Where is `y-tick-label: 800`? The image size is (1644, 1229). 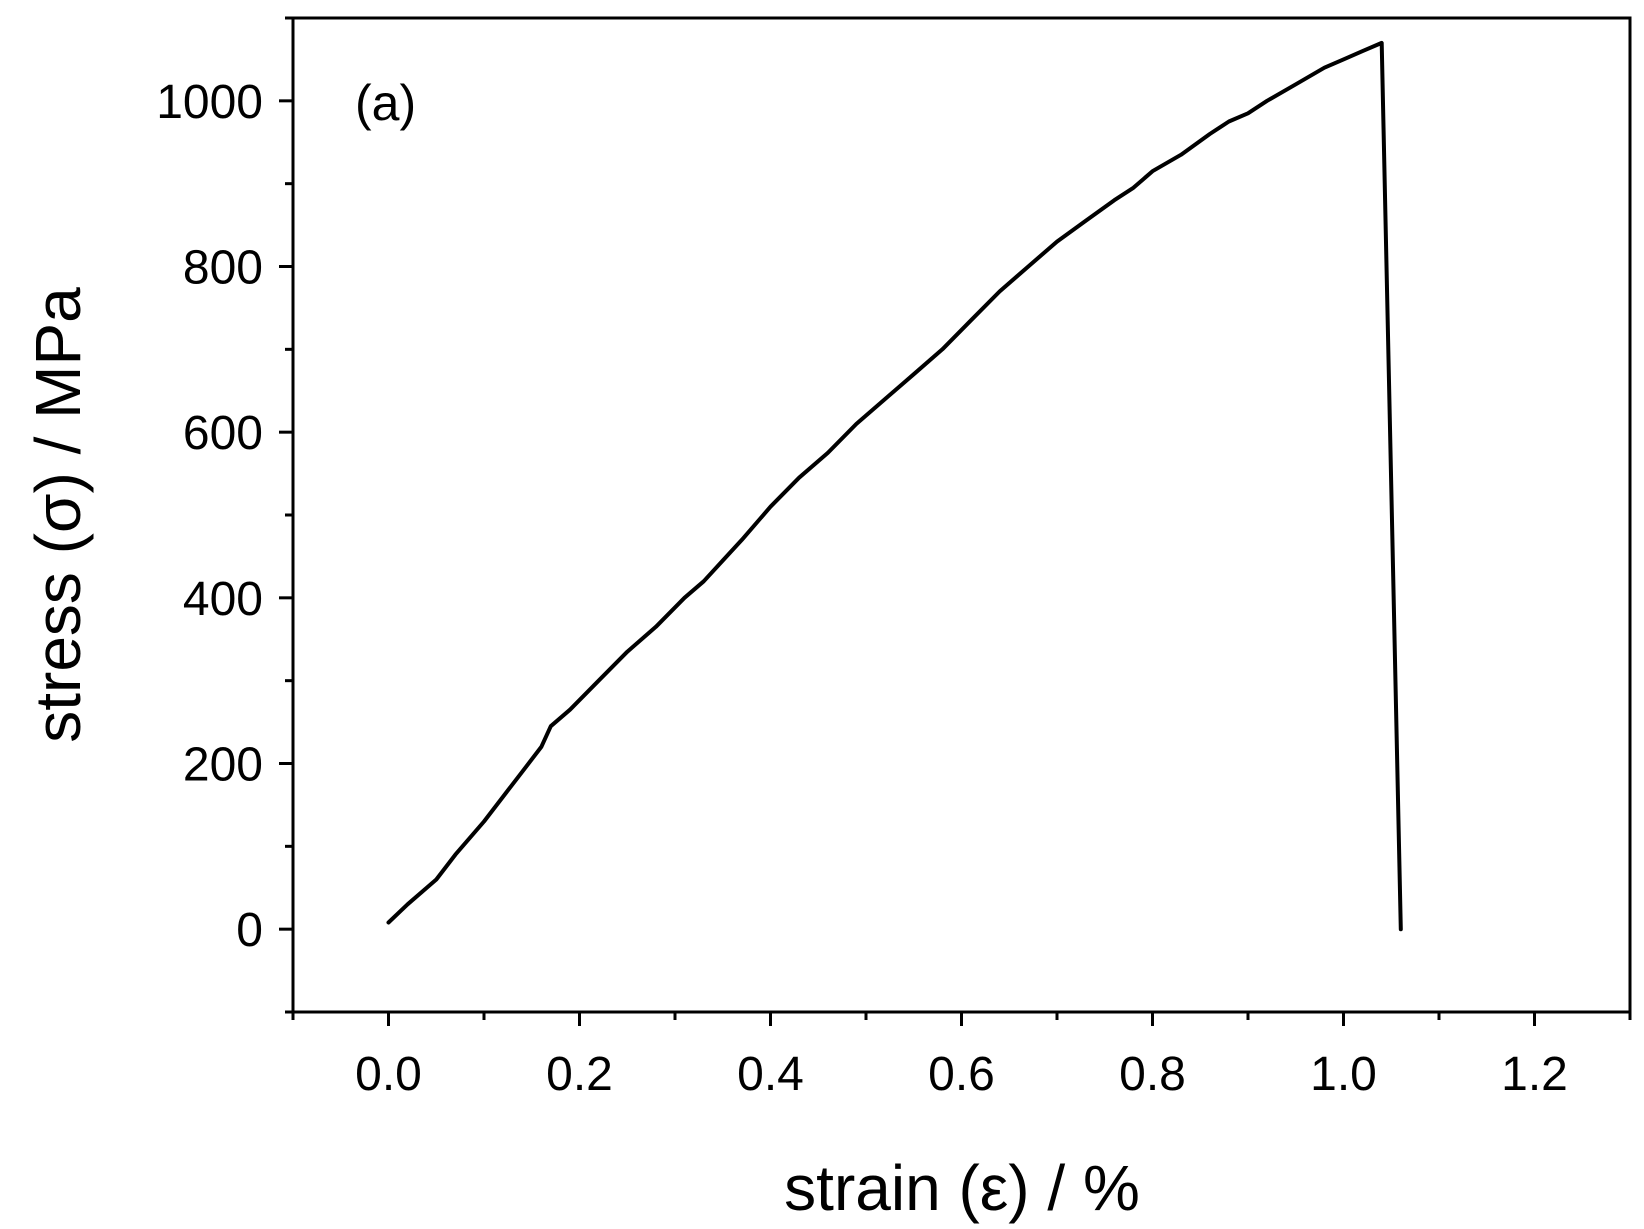 y-tick-label: 800 is located at coordinates (223, 268).